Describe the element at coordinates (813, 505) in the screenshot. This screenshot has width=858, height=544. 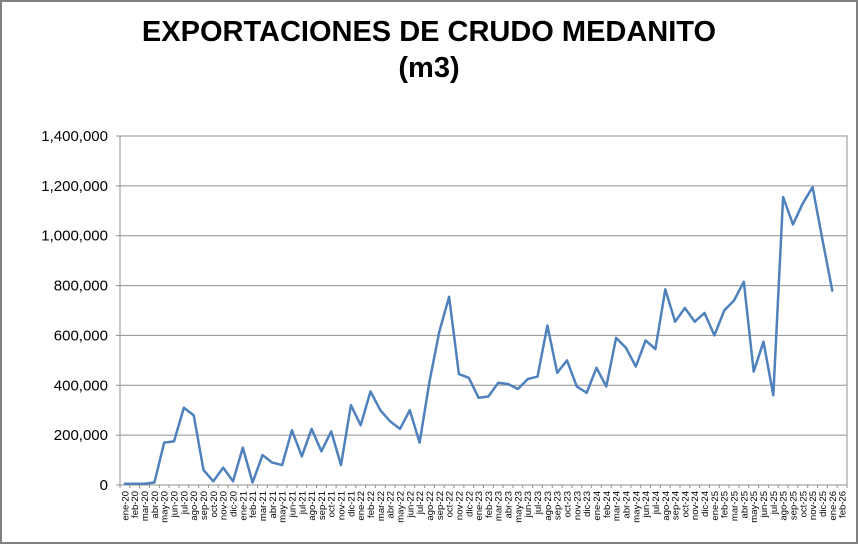
I see `x-axis-label: nov-25` at that location.